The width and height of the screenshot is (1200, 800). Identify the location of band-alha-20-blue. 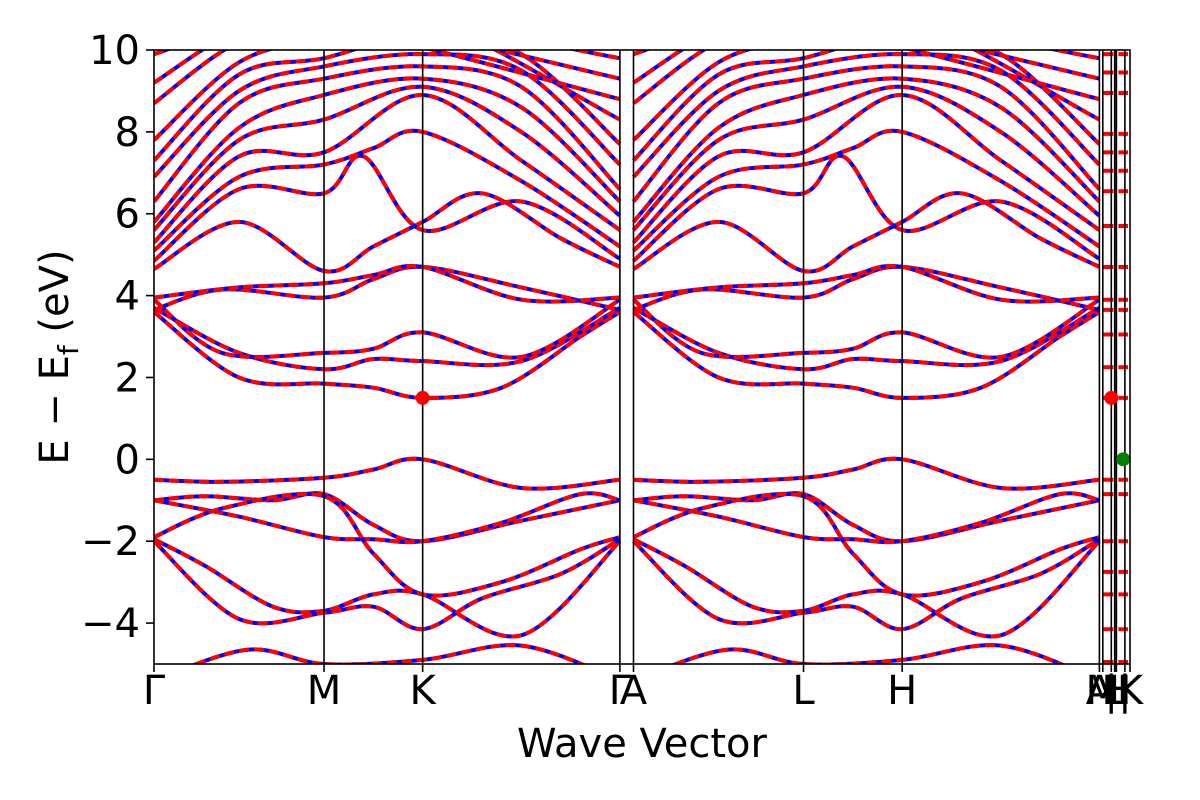
(866, 106).